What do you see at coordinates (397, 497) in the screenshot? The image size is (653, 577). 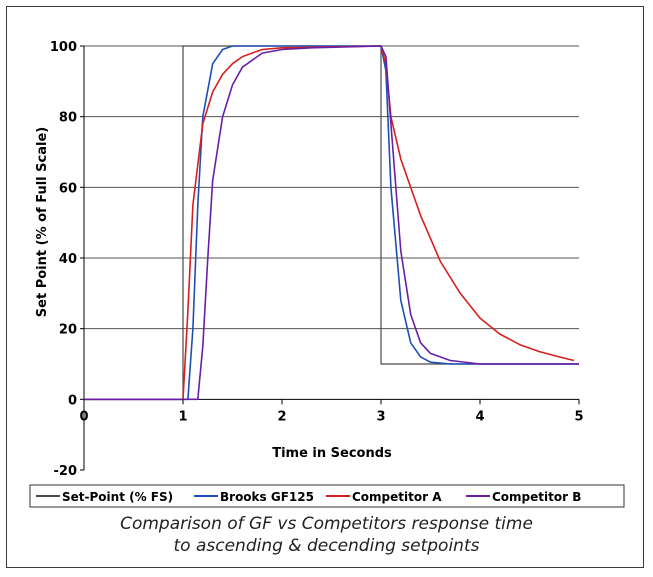 I see `legend-entry-competitor-a: Competitor A` at bounding box center [397, 497].